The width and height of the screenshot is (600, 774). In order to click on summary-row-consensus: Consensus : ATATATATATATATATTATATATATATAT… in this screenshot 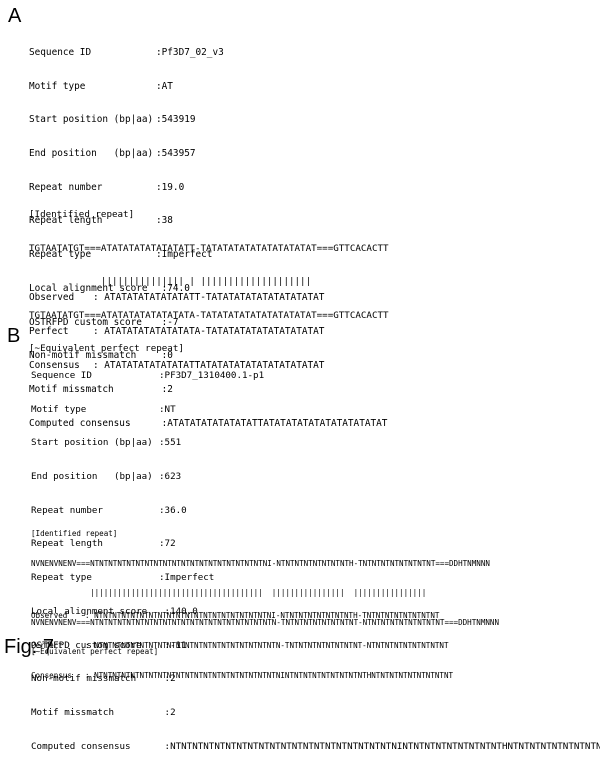, I will do `click(176, 366)`.